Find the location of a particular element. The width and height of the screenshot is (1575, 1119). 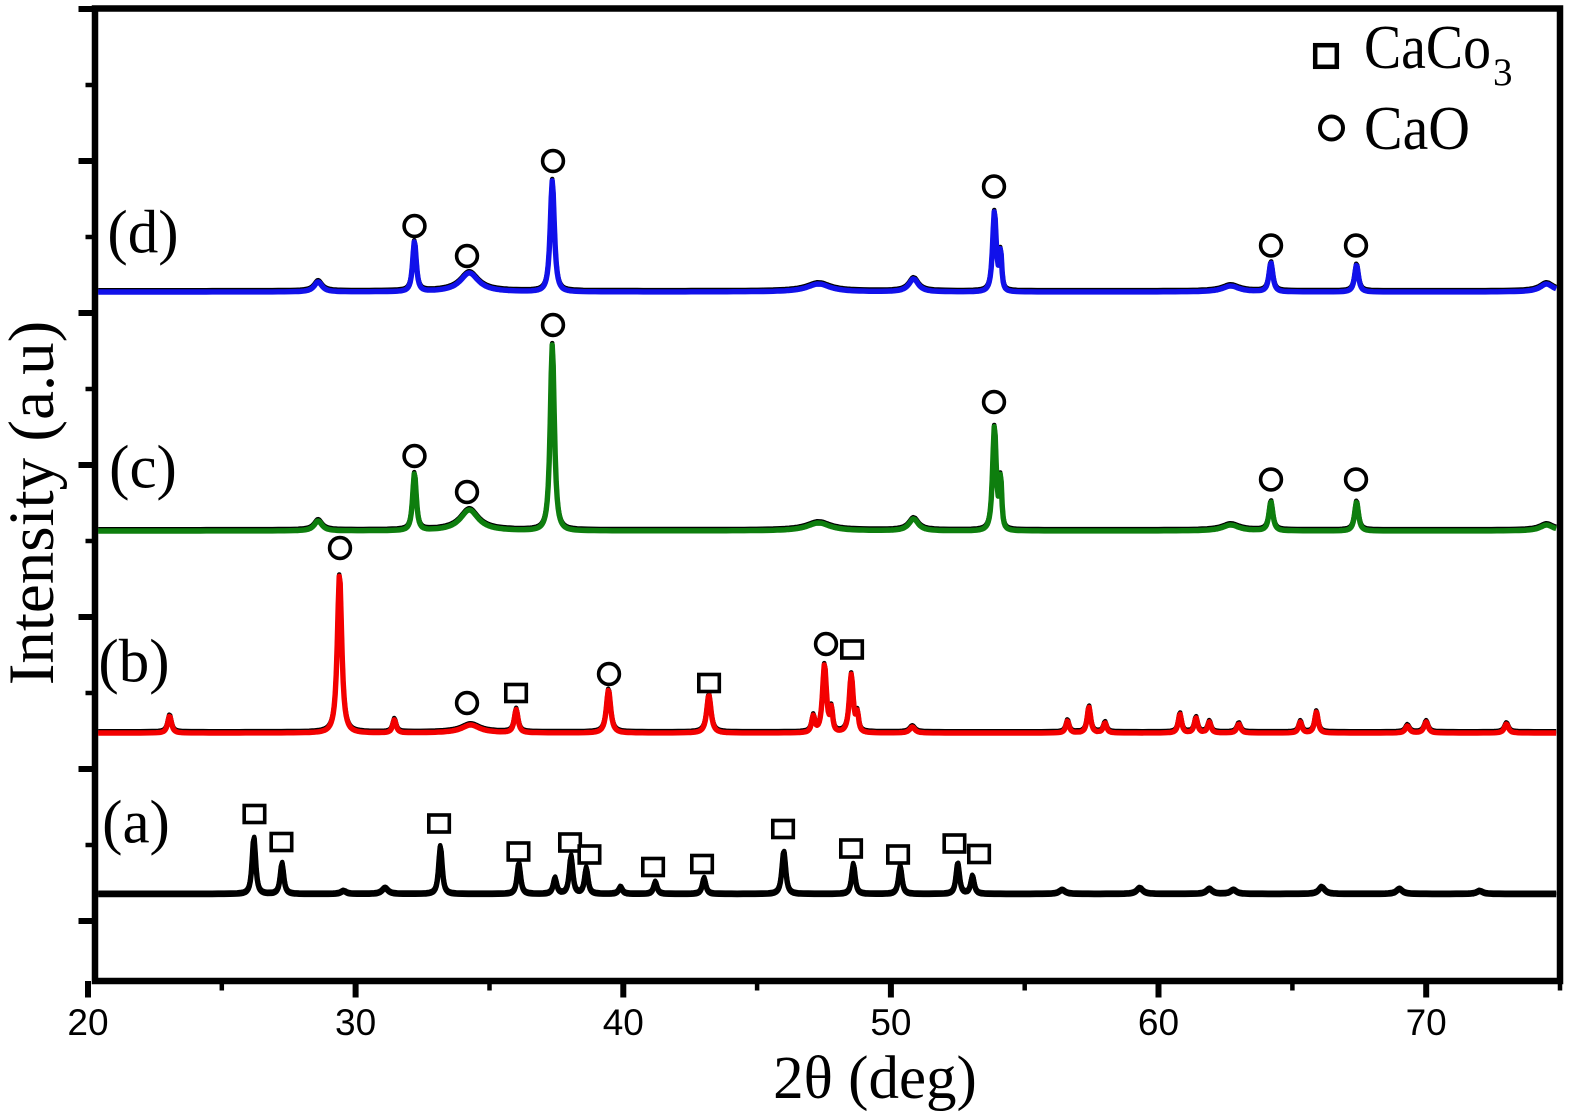

svg-text: (a) is located at coordinates (136, 823).